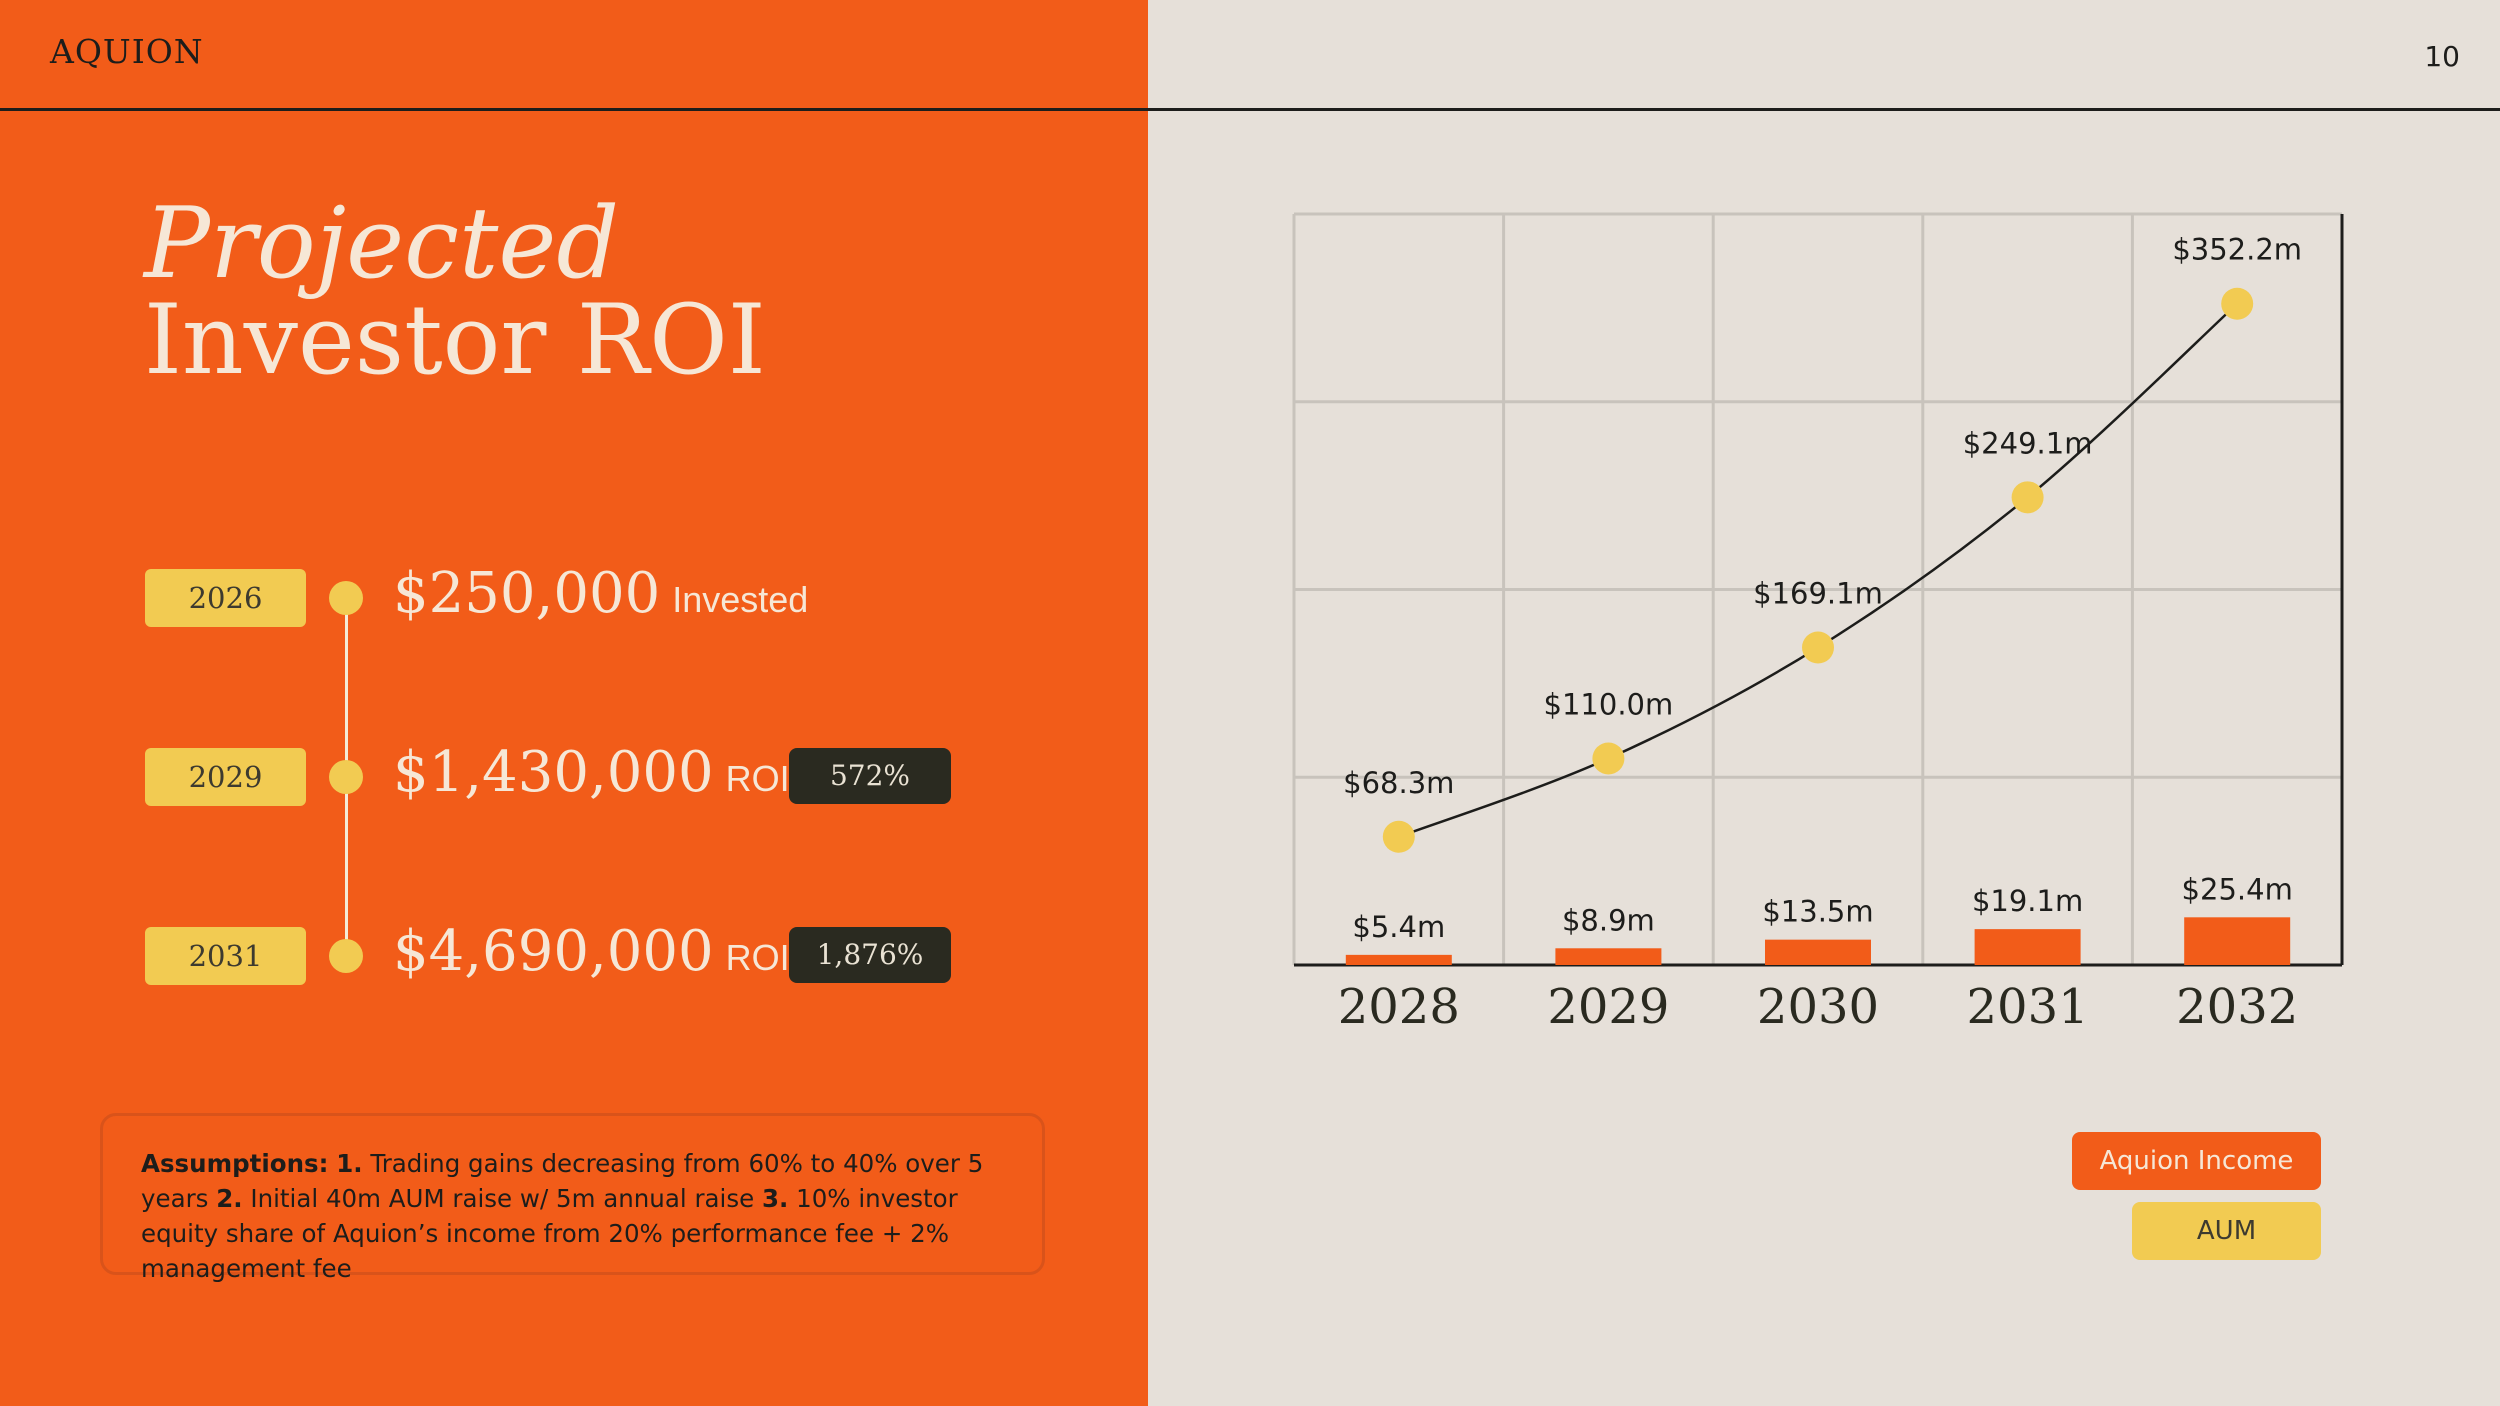 This screenshot has height=1406, width=2500. I want to click on timeline-amount: $250,000 Invested, so click(600, 593).